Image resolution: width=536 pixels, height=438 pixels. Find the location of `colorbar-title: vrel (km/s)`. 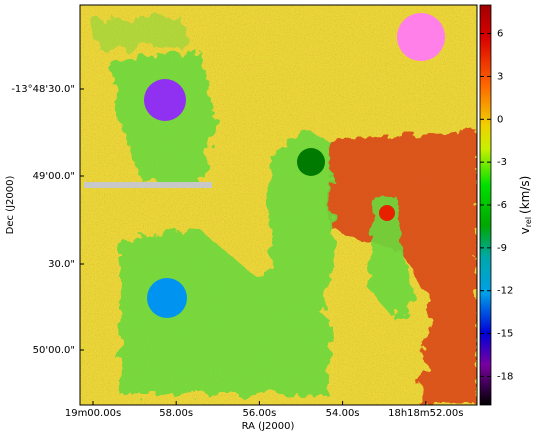

colorbar-title: vrel (km/s) is located at coordinates (525, 205).